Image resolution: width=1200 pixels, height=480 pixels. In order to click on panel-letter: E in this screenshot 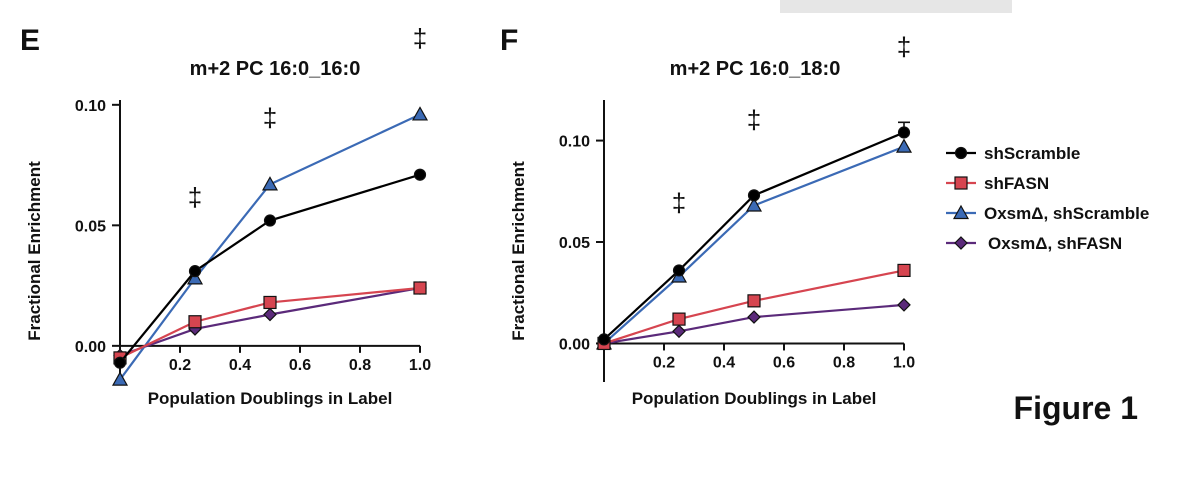, I will do `click(30, 40)`.